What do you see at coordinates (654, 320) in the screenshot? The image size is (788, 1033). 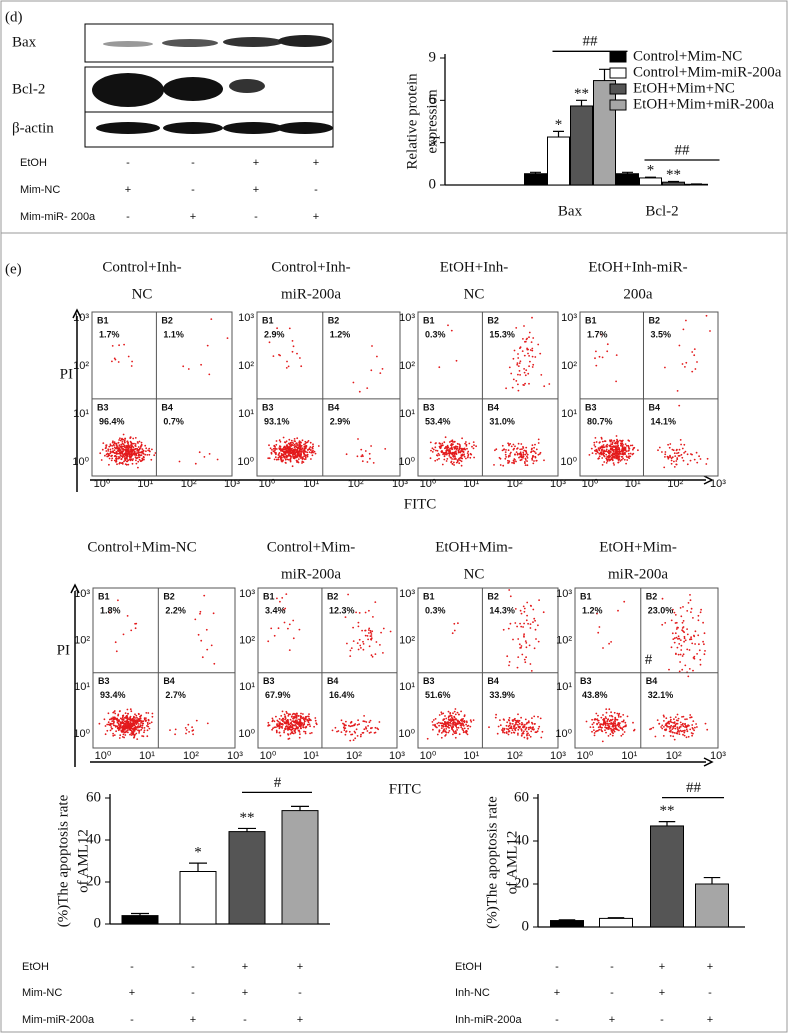 I see `quadrant-name: B2` at bounding box center [654, 320].